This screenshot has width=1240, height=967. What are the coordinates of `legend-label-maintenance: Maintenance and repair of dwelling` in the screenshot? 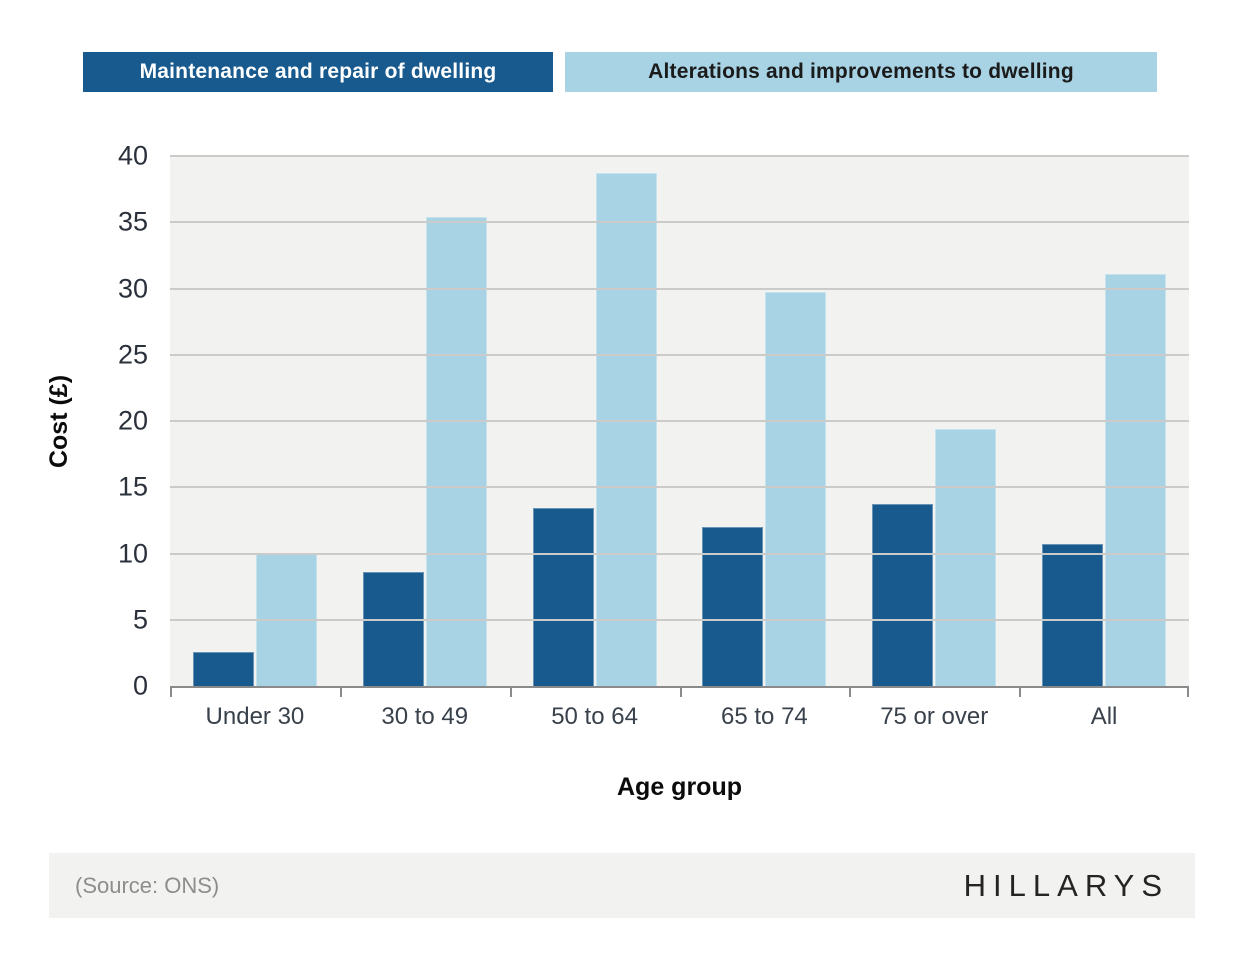 It's located at (318, 71).